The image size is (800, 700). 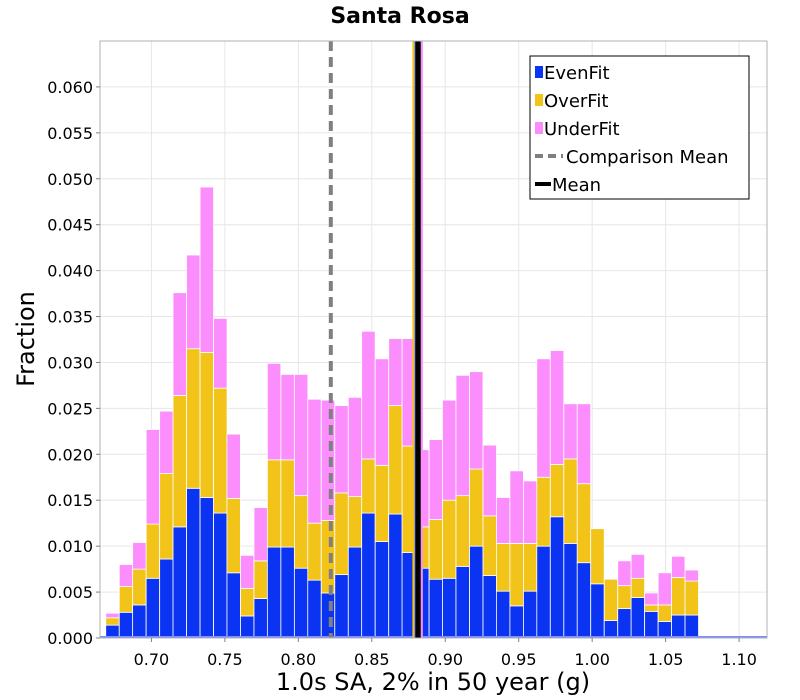 I want to click on legend-box, so click(x=639, y=127).